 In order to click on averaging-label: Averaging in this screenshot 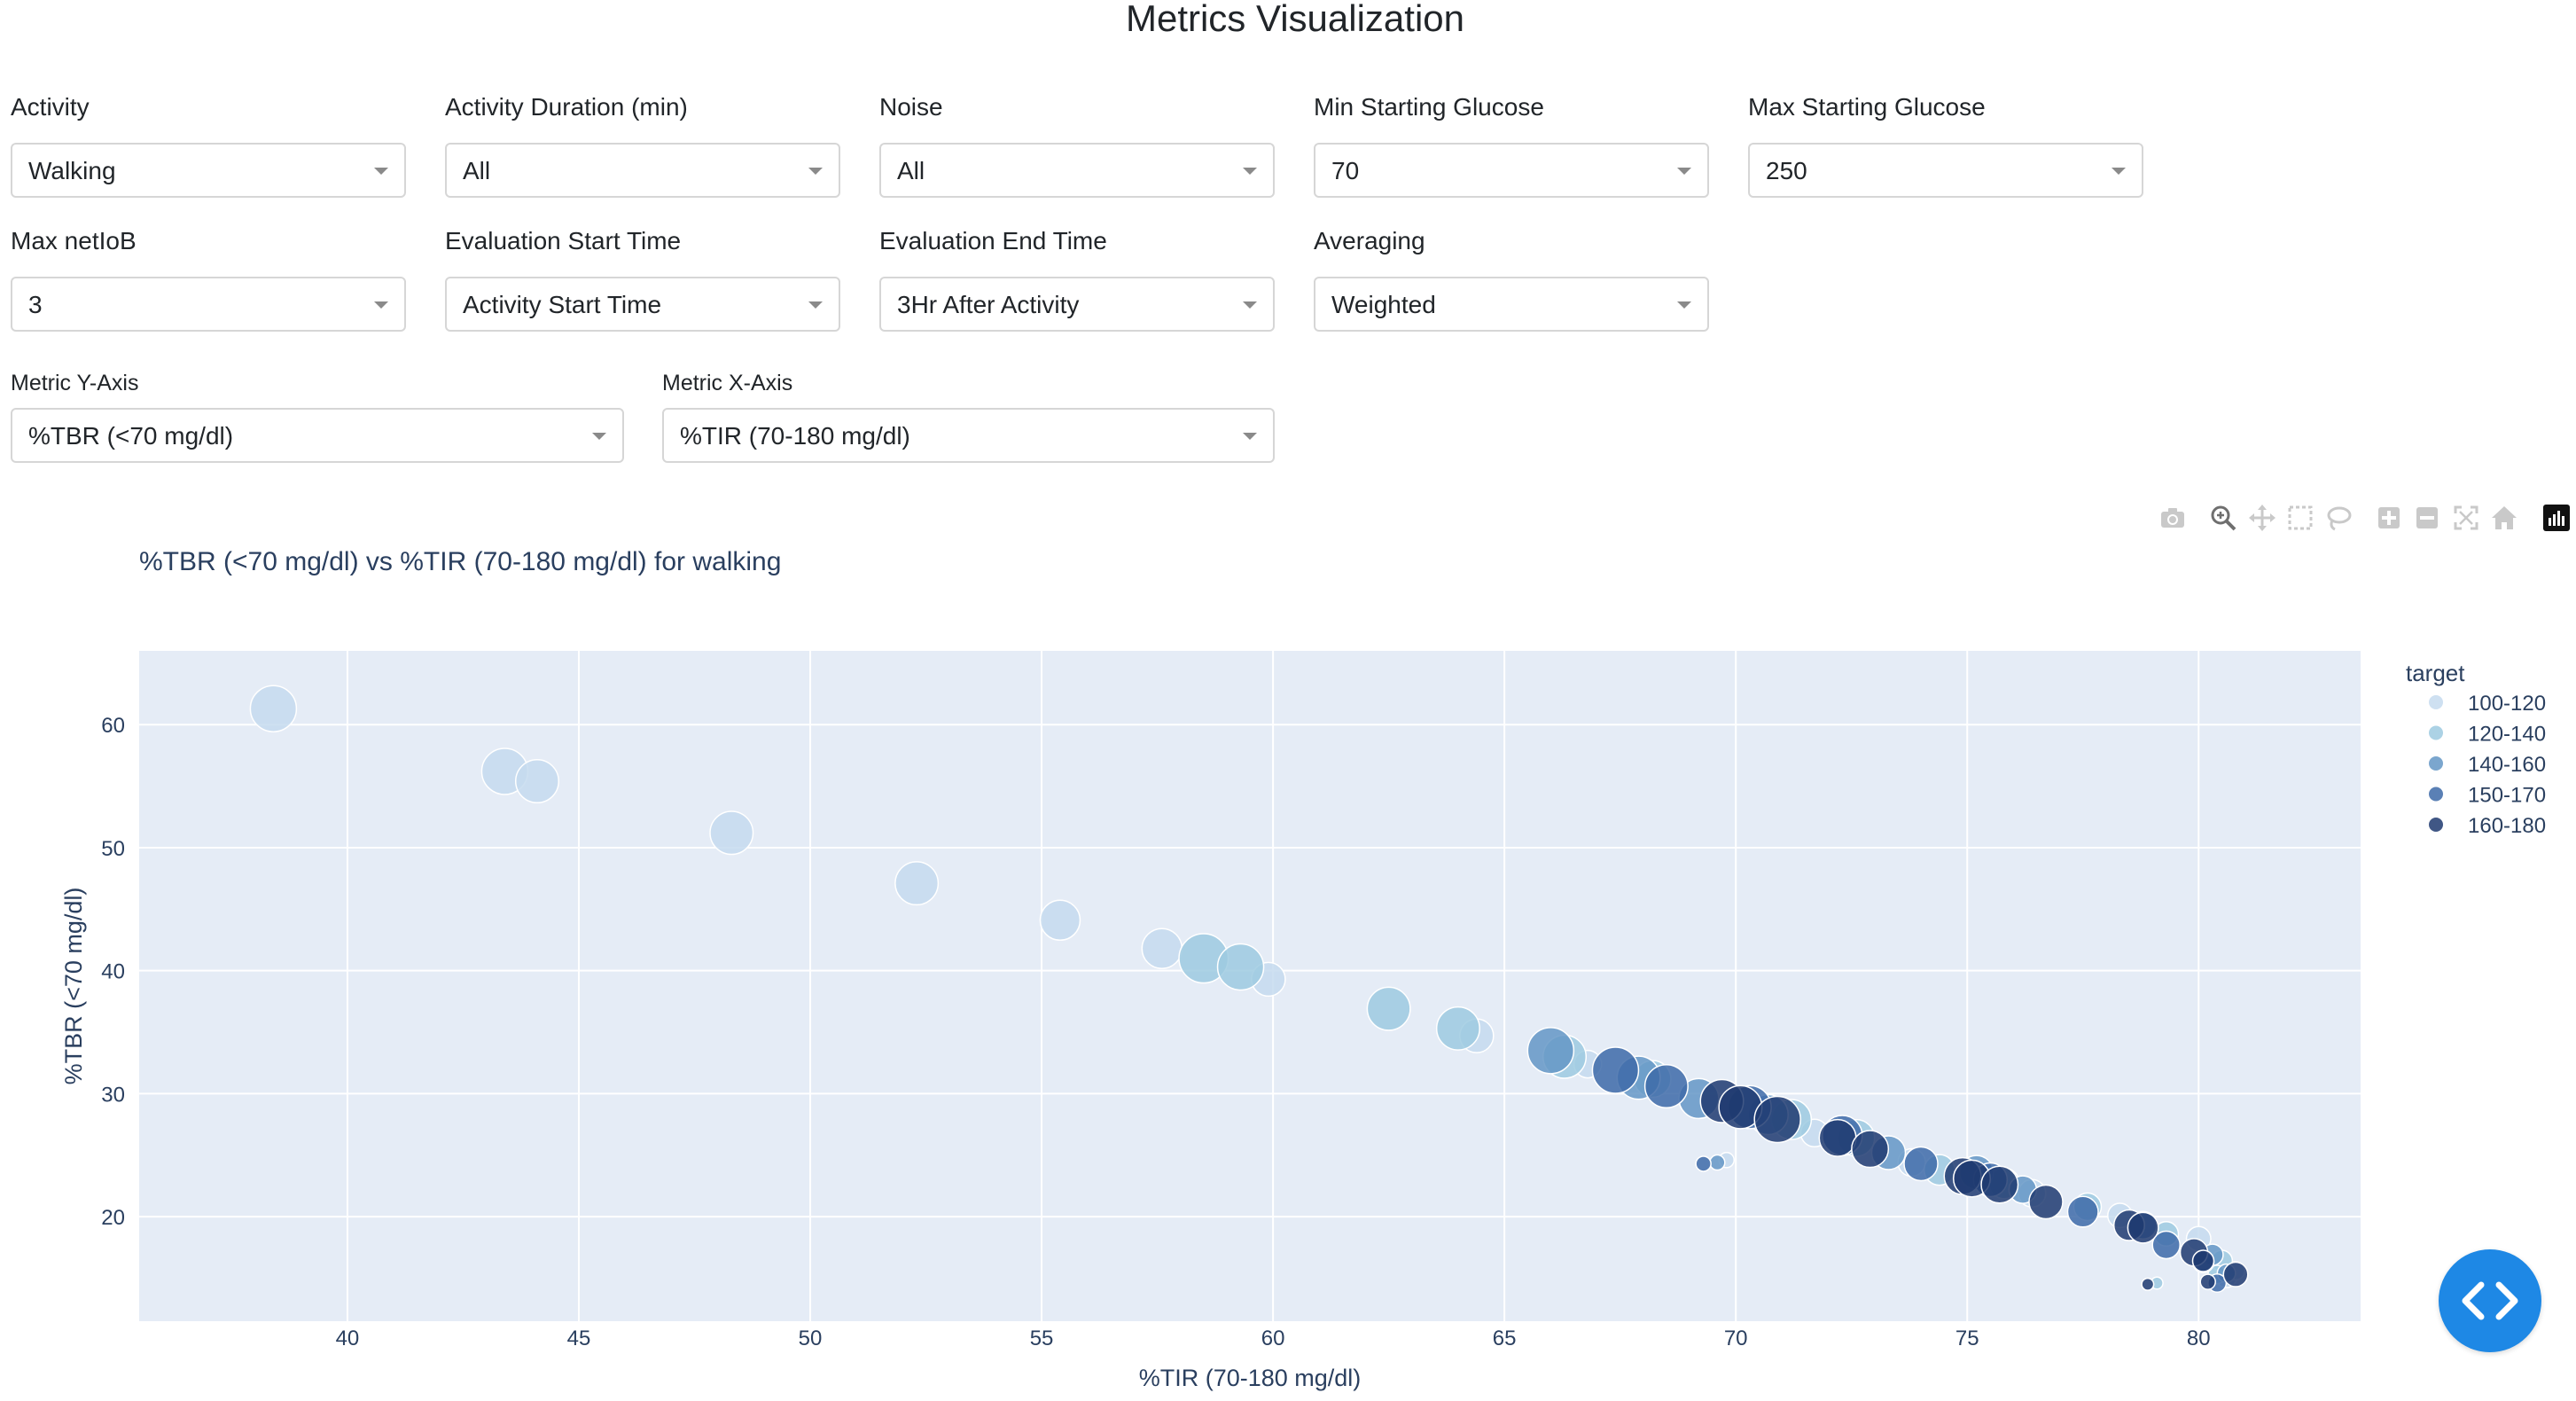, I will do `click(1369, 240)`.